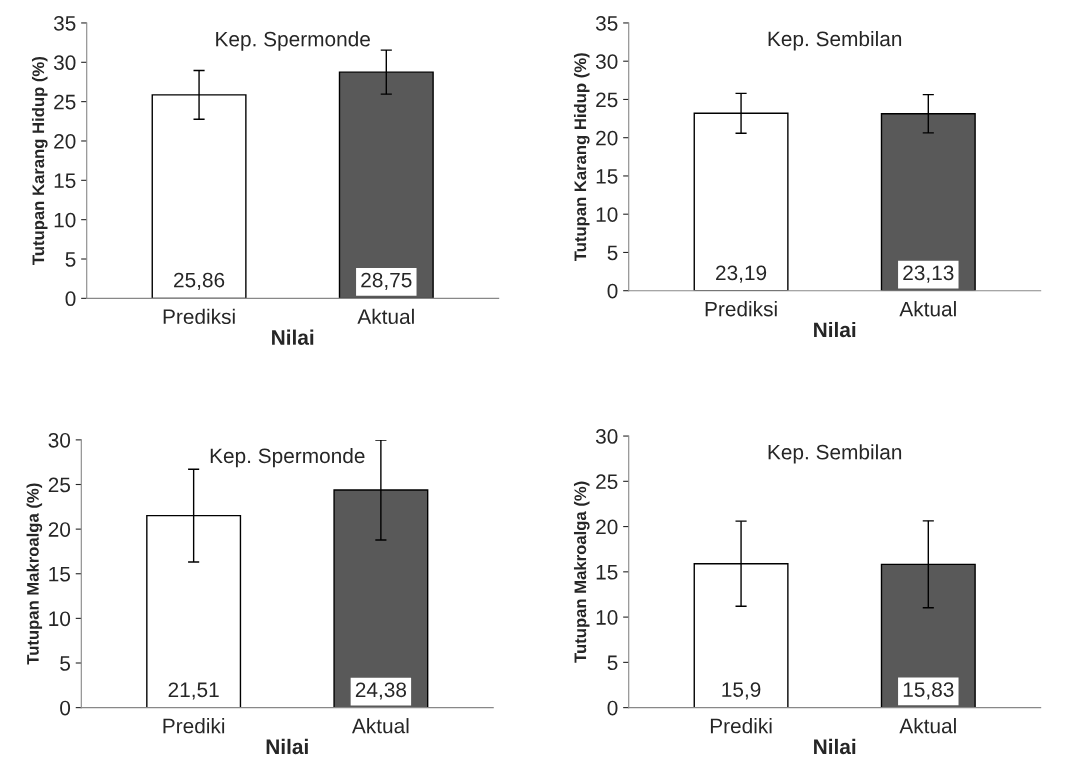  What do you see at coordinates (199, 281) in the screenshot?
I see `data-label: 25,86` at bounding box center [199, 281].